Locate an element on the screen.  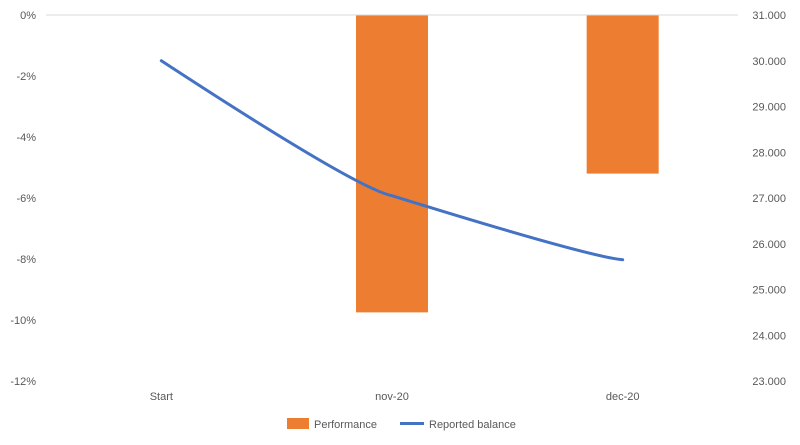
right-tick-label: 29.000 is located at coordinates (769, 108).